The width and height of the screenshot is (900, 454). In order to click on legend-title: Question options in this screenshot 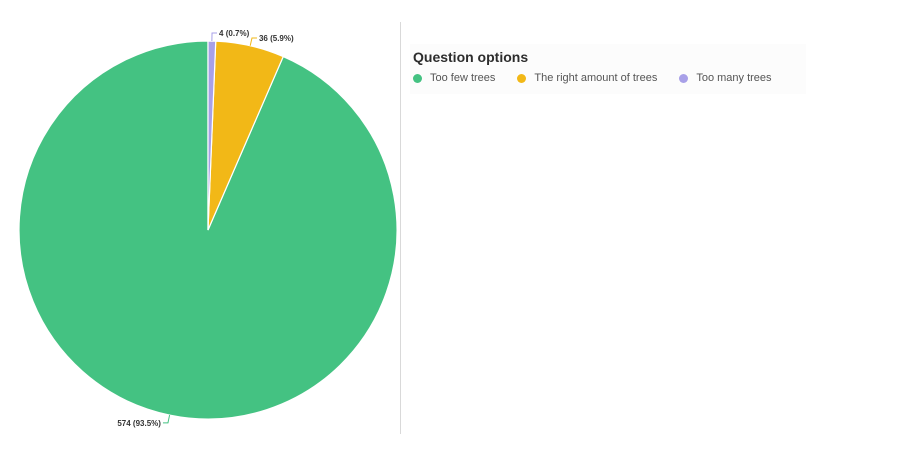, I will do `click(471, 57)`.